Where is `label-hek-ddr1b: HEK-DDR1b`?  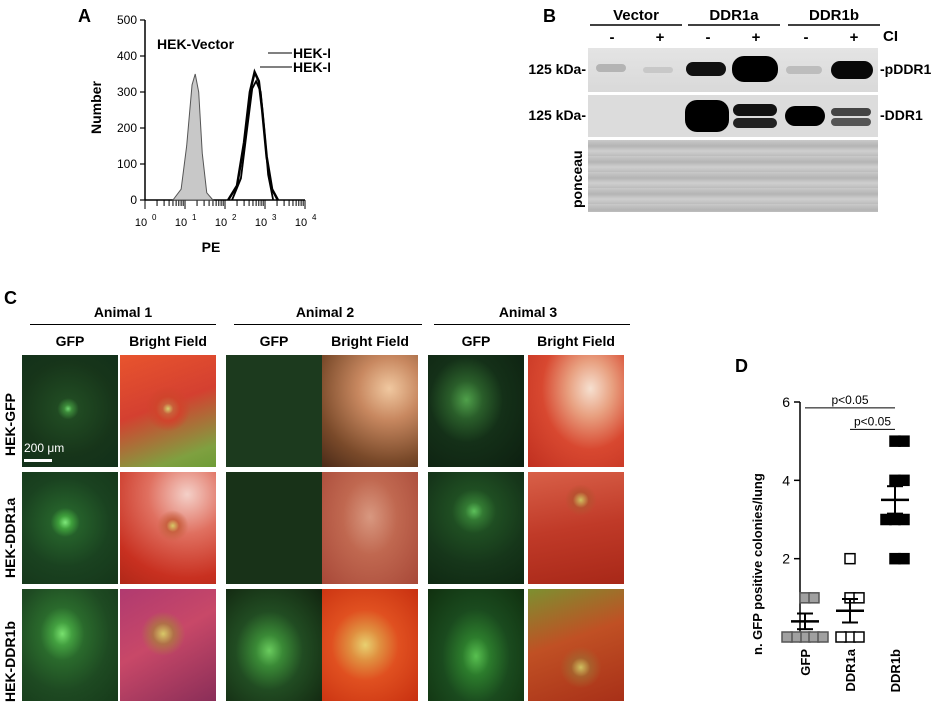 label-hek-ddr1b: HEK-DDR1b is located at coordinates (311, 67).